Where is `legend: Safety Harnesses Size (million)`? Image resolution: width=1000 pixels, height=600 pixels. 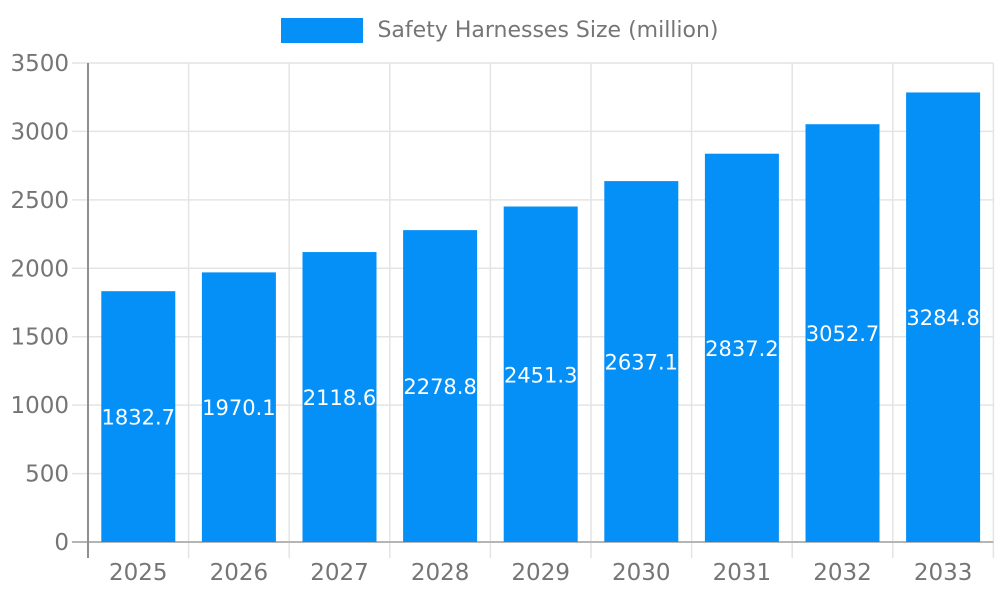
legend: Safety Harnesses Size (million) is located at coordinates (500, 30).